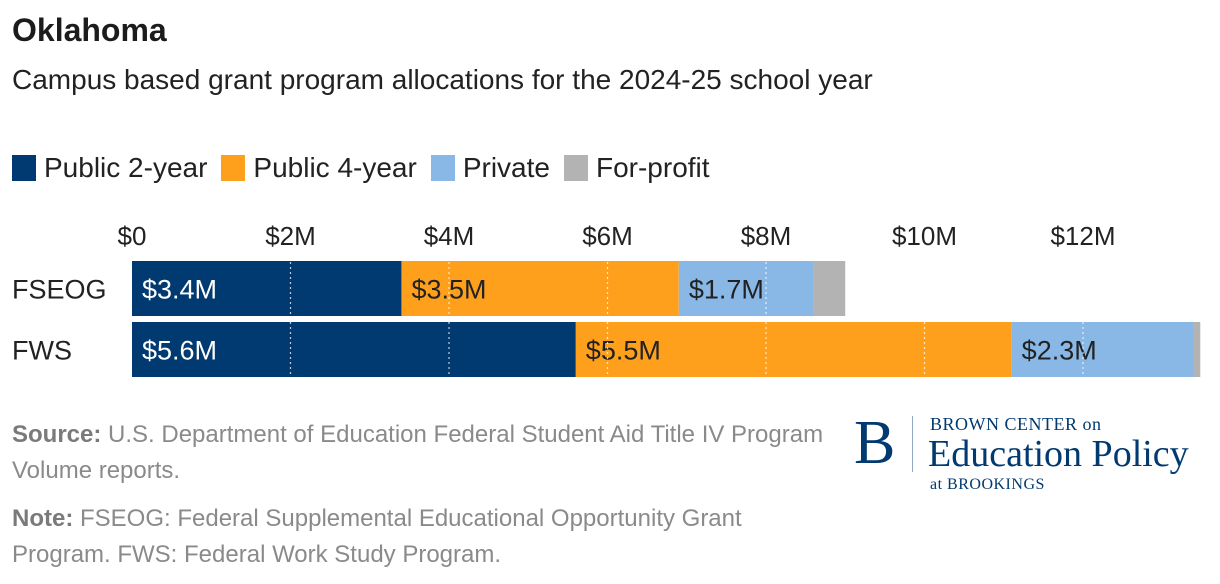 The width and height of the screenshot is (1220, 584). What do you see at coordinates (57, 434) in the screenshot?
I see `source-label: Source:` at bounding box center [57, 434].